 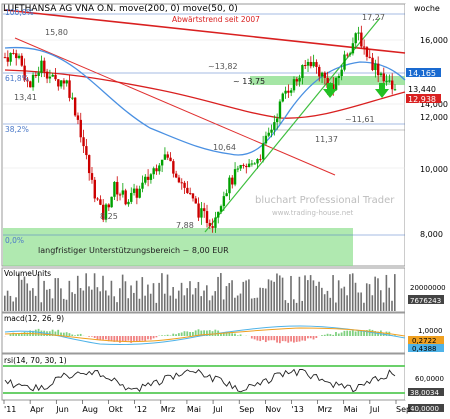 What do you see at coordinates (34, 318) in the screenshot?
I see `macd-label: macd(12, 26, 9)` at bounding box center [34, 318].